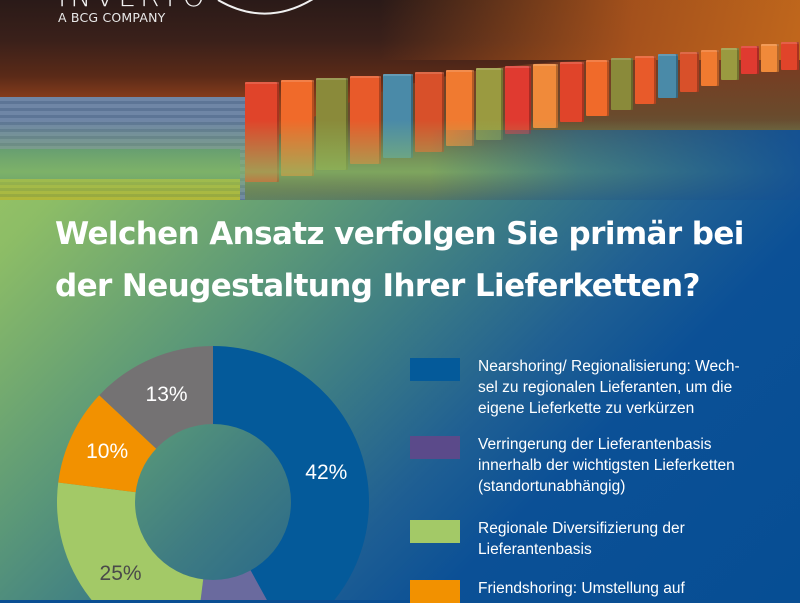 The image size is (800, 603). I want to click on logo-wordmark: INVERTO, so click(133, 6).